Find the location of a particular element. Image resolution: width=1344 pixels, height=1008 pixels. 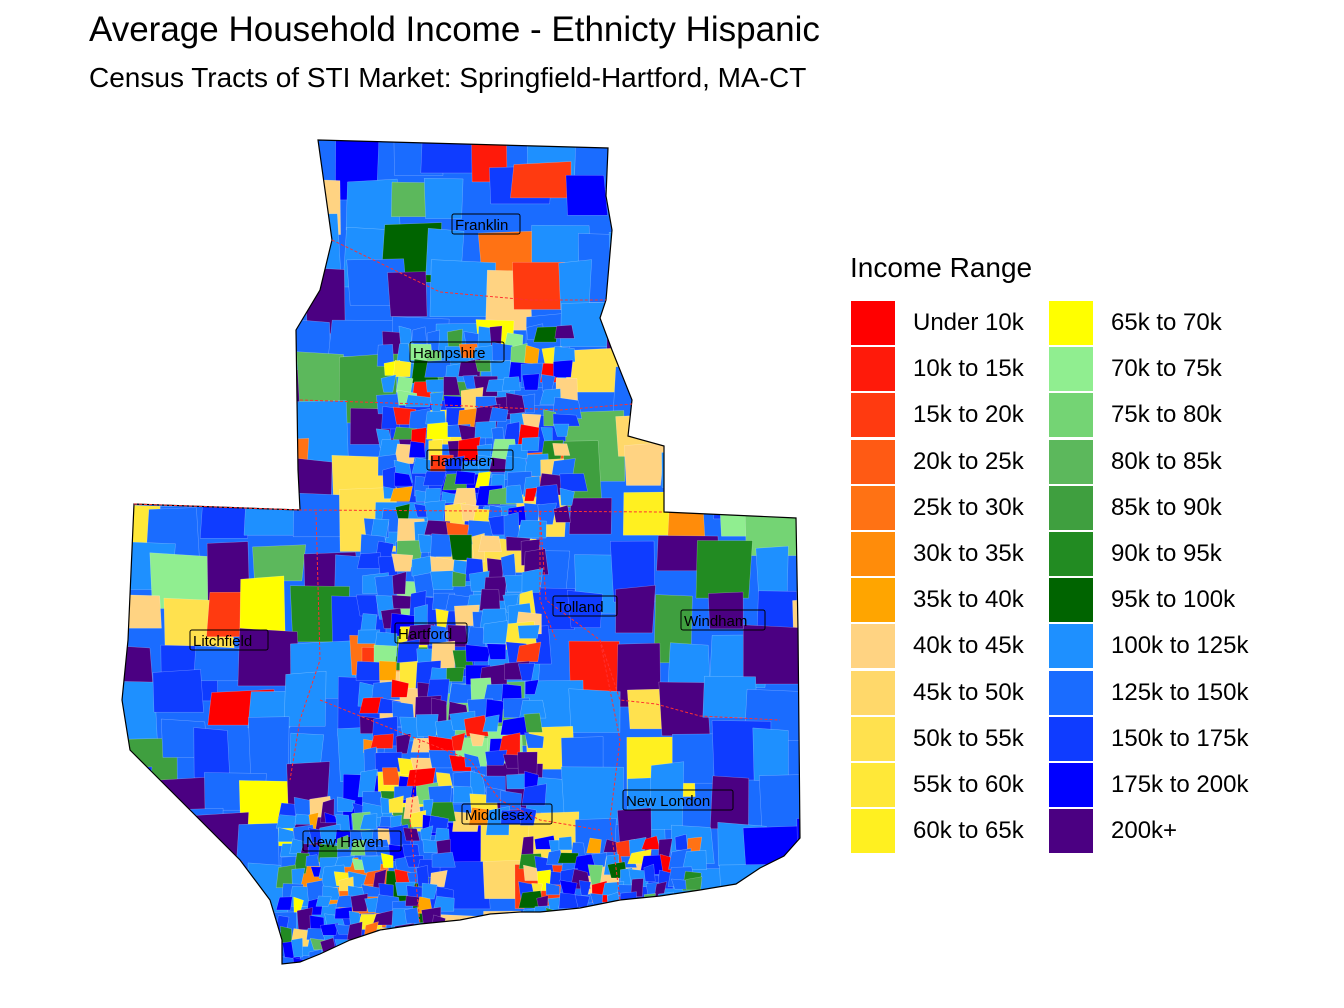

county-label-litchfield: Litchfield is located at coordinates (229, 640).